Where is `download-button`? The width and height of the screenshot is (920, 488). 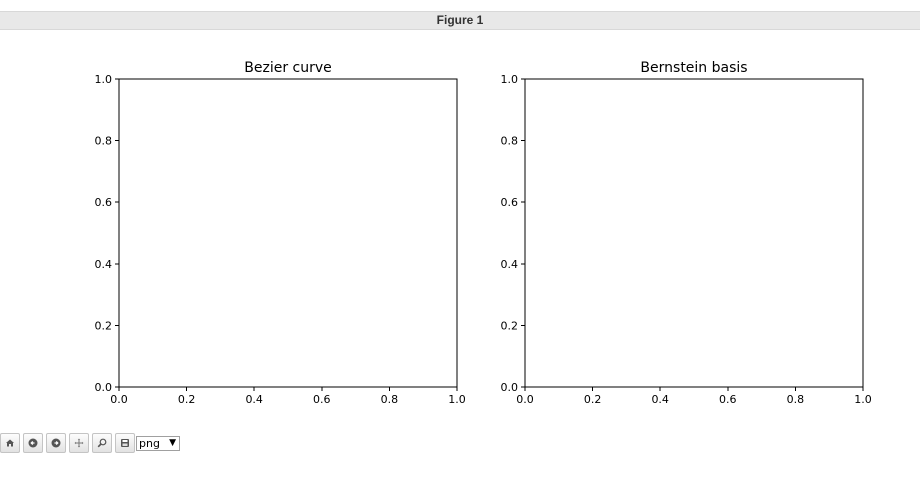
download-button is located at coordinates (125, 443).